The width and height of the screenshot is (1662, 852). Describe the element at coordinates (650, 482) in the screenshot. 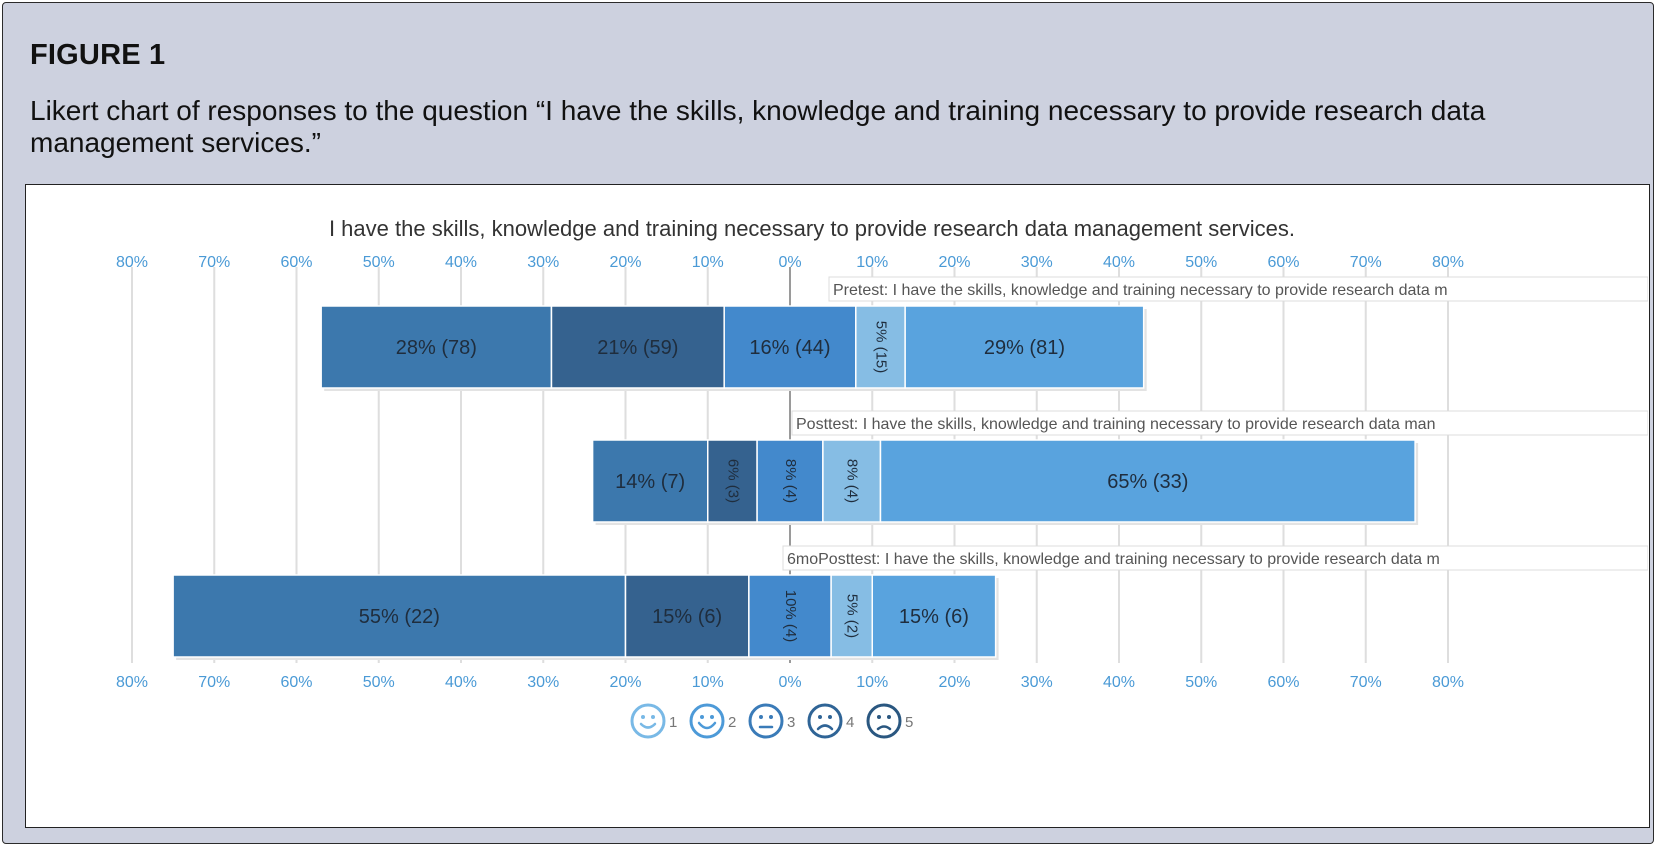

I see `data-label: 14% (7)` at that location.